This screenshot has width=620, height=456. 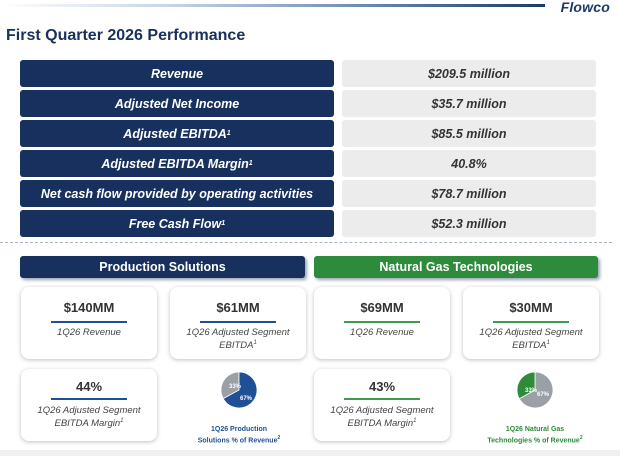 What do you see at coordinates (235, 387) in the screenshot?
I see `pie-label-other: 33%` at bounding box center [235, 387].